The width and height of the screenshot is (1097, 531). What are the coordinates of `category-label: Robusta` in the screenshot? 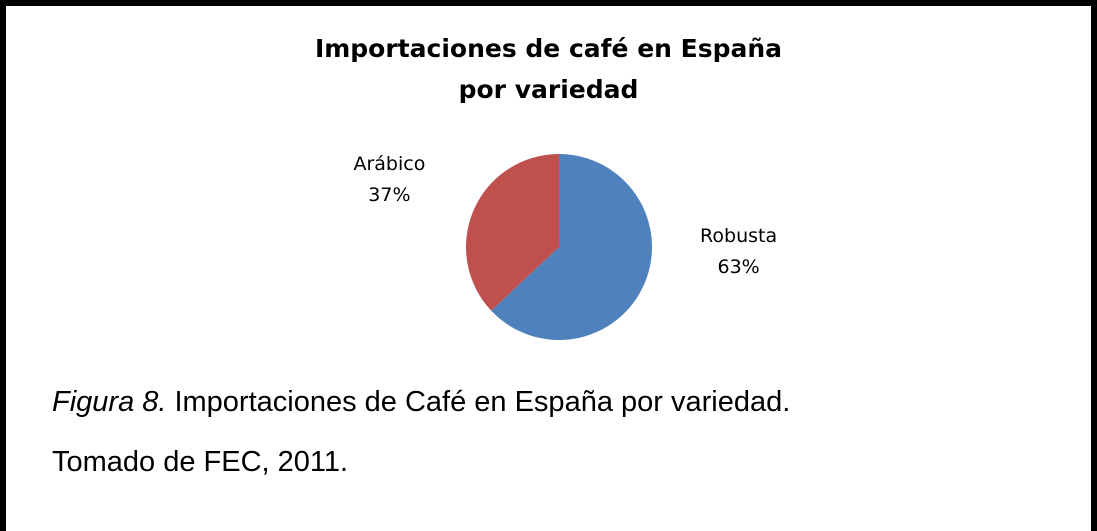 It's located at (739, 235).